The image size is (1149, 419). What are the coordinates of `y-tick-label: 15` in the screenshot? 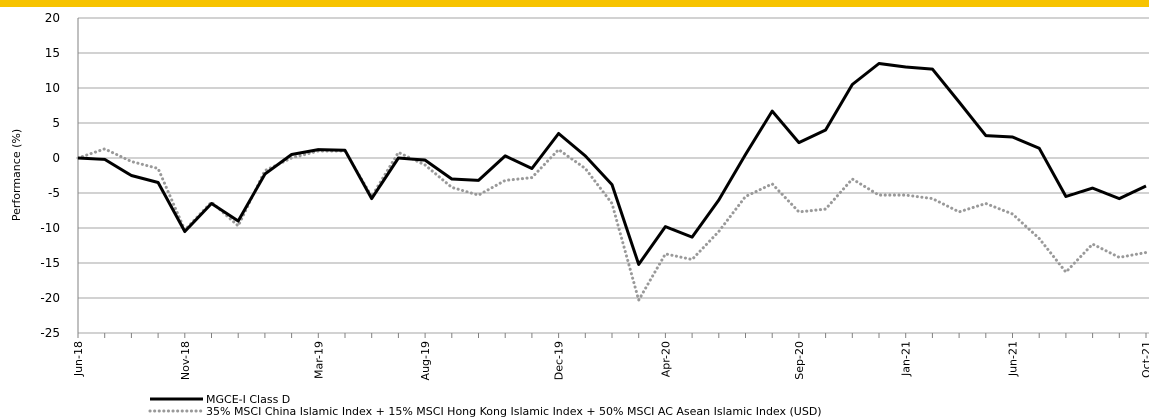 It's located at (52, 53).